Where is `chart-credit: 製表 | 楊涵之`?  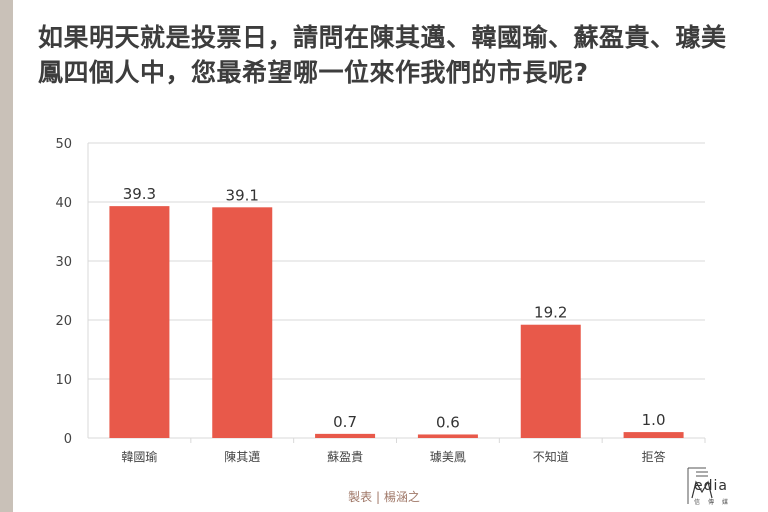
chart-credit: 製表 | 楊涵之 is located at coordinates (384, 496).